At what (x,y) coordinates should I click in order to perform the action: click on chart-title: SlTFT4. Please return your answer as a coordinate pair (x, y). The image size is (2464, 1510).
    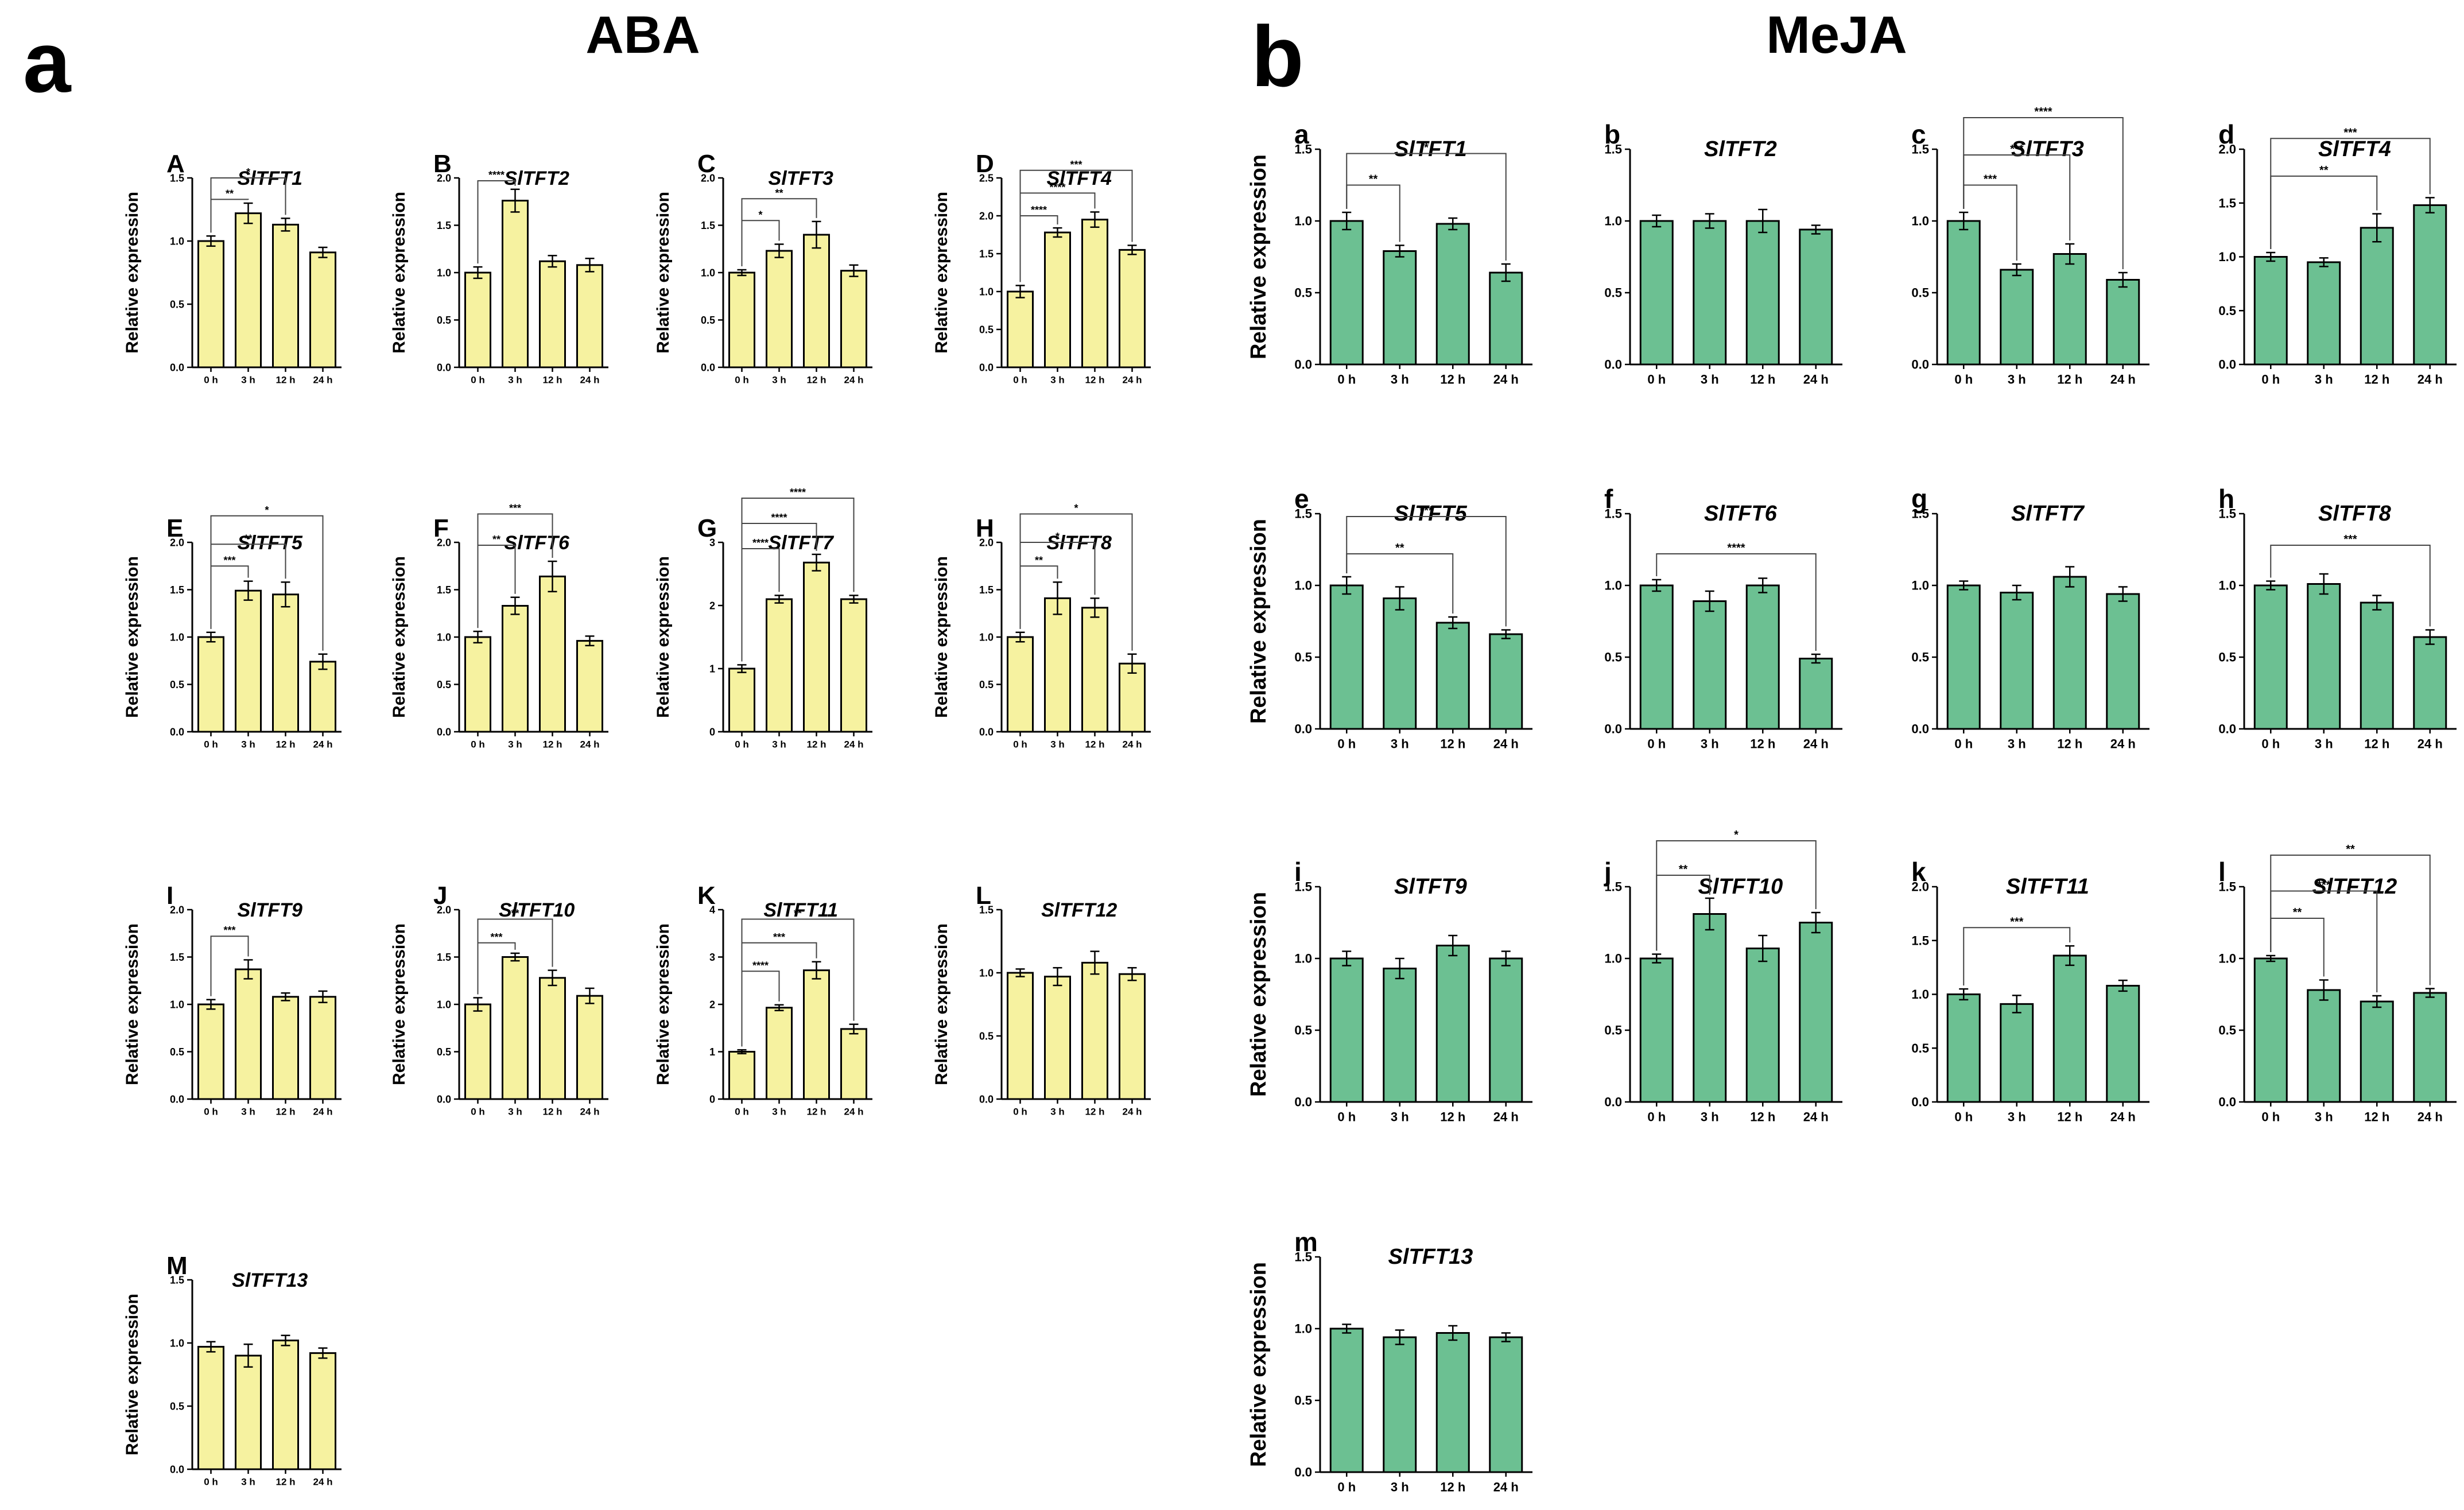
    Looking at the image, I should click on (1079, 178).